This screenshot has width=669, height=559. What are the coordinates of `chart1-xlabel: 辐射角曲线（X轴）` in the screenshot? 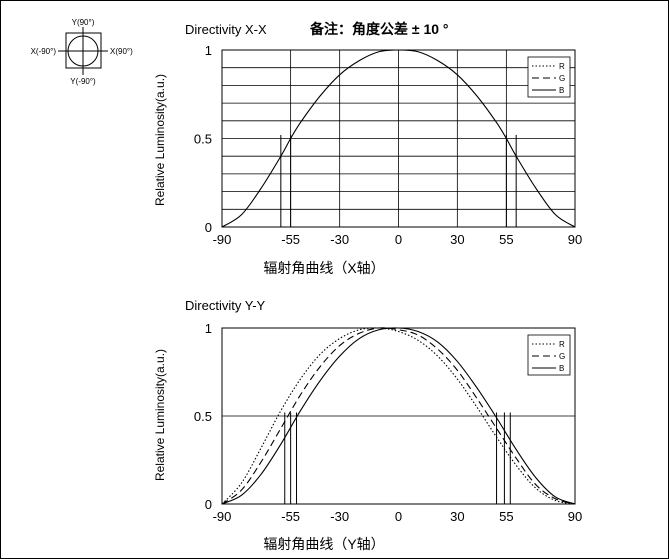 It's located at (323, 268).